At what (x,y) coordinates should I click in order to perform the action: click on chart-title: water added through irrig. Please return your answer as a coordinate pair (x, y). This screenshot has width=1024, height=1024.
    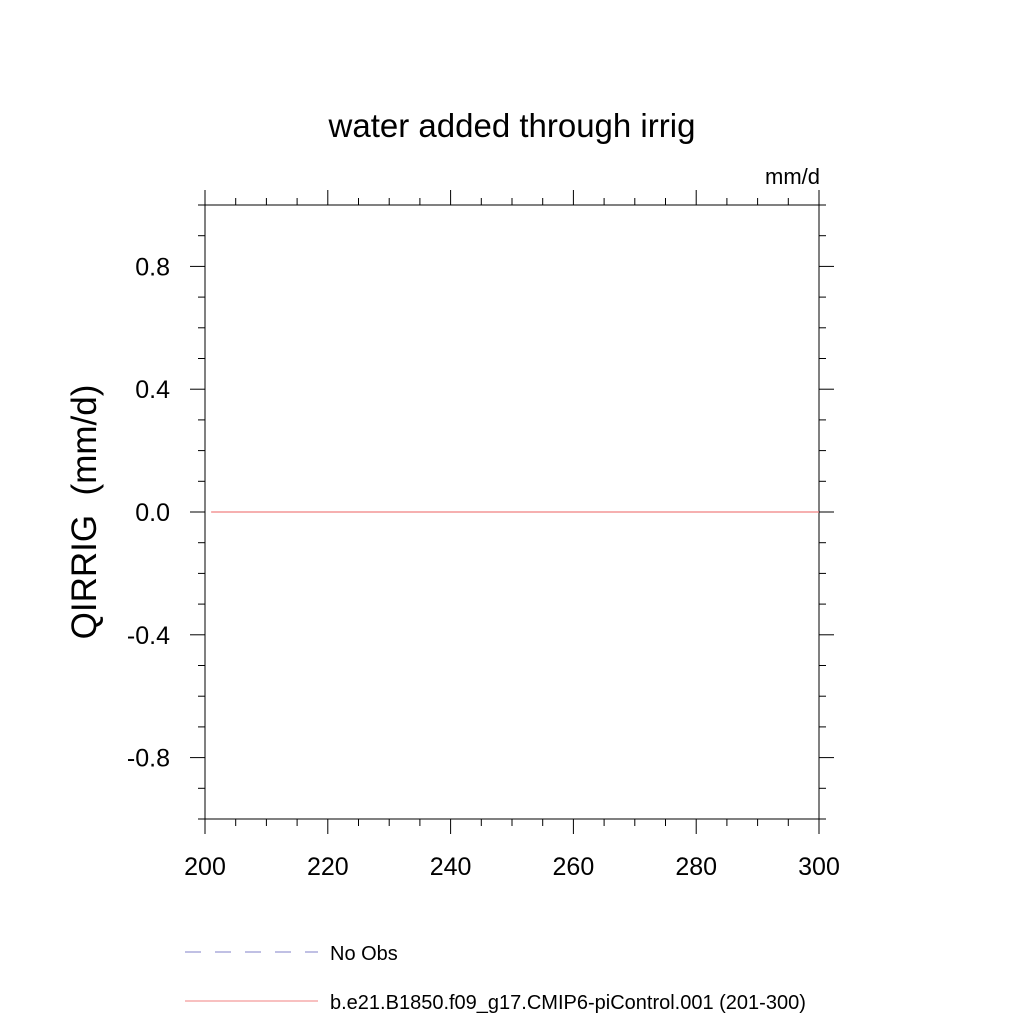
    Looking at the image, I should click on (512, 125).